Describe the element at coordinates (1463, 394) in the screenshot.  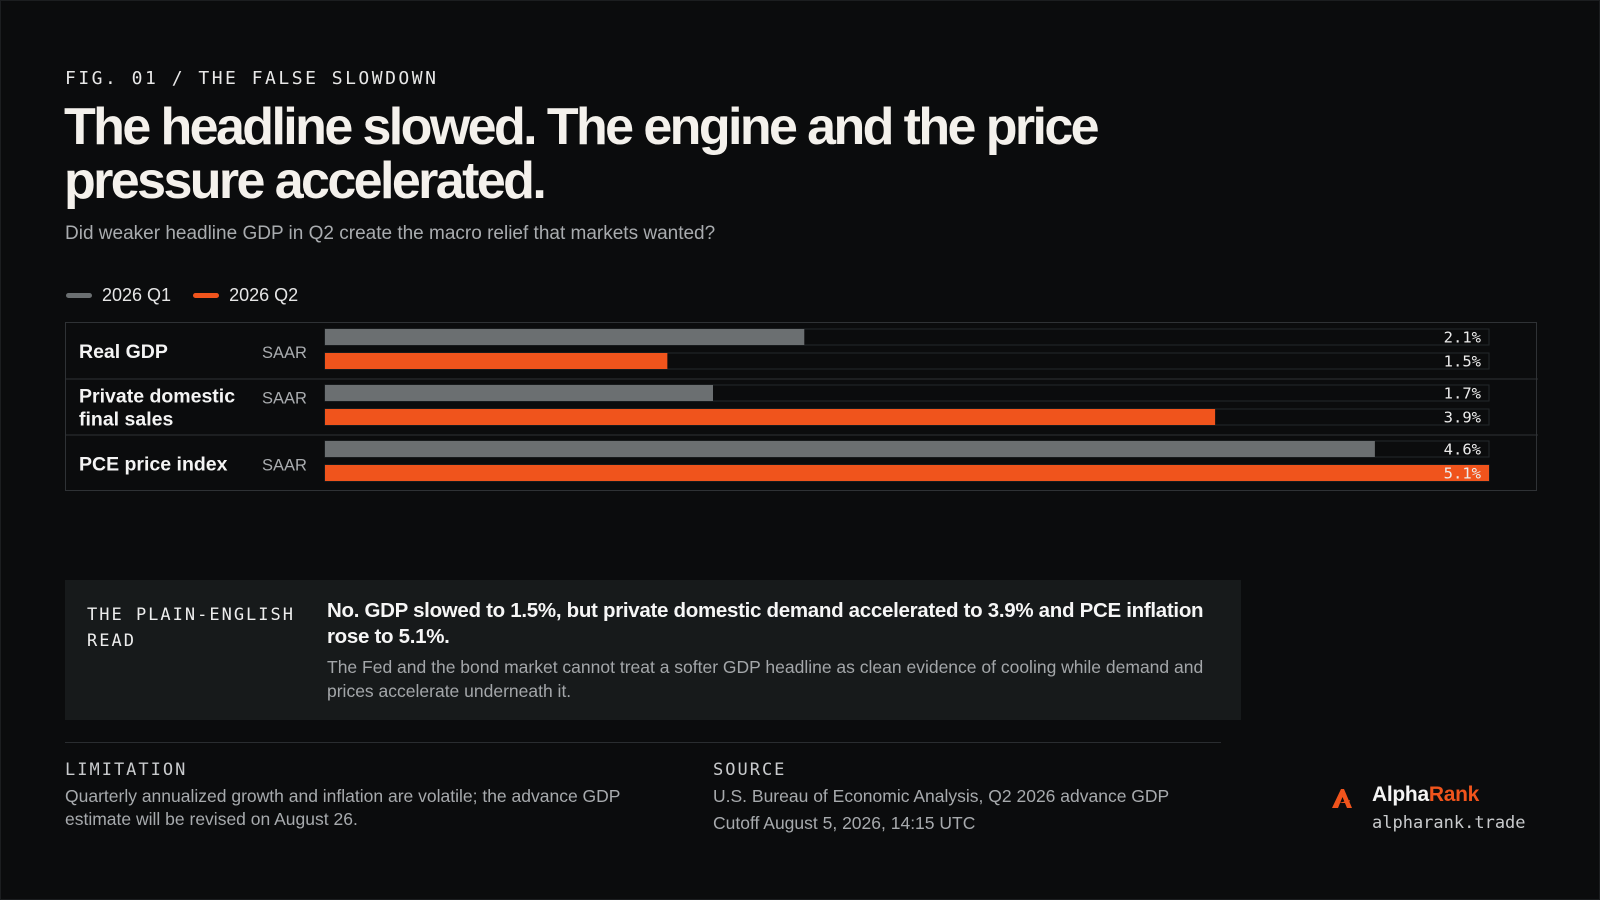
I see `bar-value-label: 1.7%` at that location.